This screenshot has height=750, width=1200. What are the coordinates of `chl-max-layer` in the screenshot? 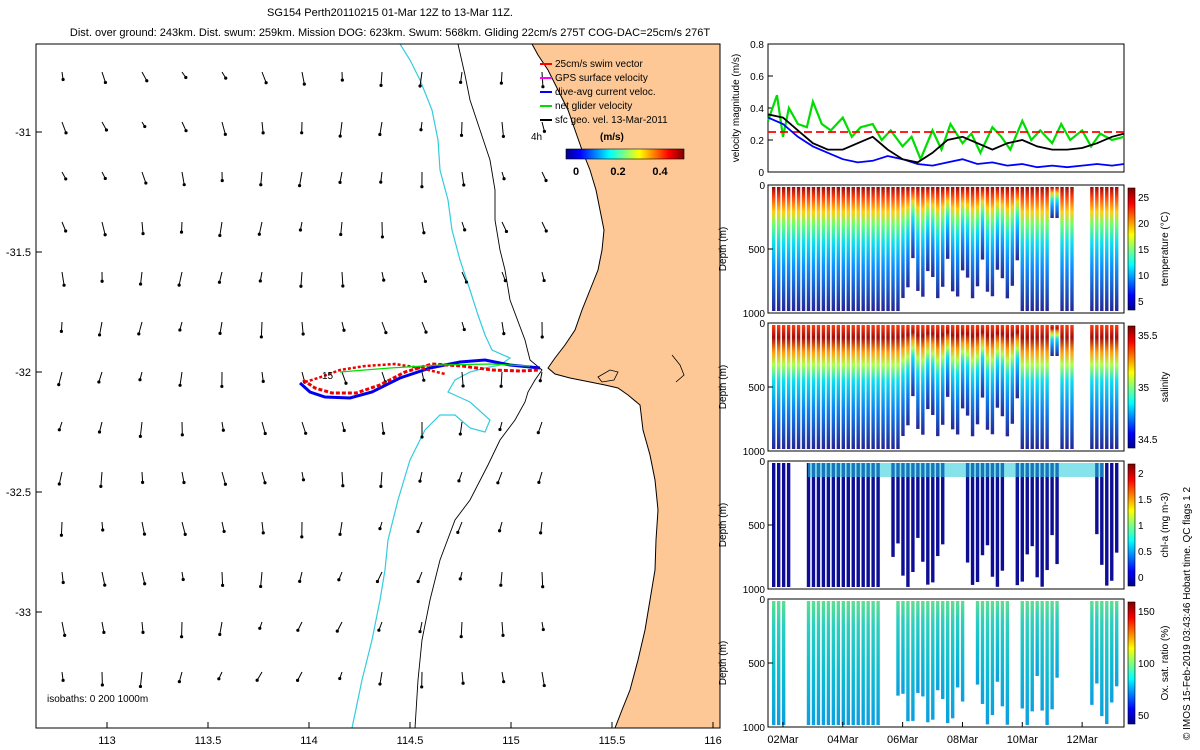 It's located at (956, 470).